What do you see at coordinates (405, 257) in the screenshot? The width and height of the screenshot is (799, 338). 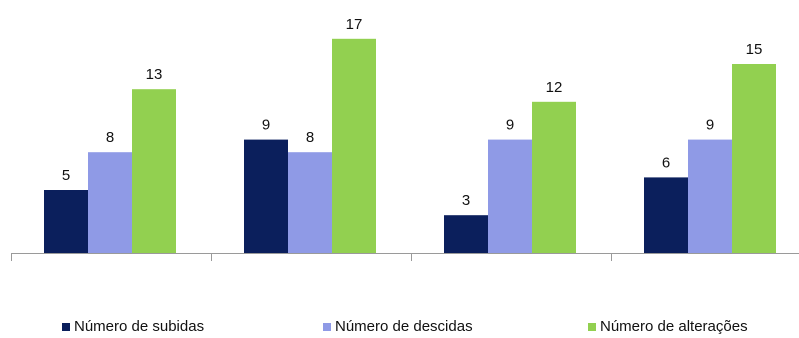 I see `x-axis` at bounding box center [405, 257].